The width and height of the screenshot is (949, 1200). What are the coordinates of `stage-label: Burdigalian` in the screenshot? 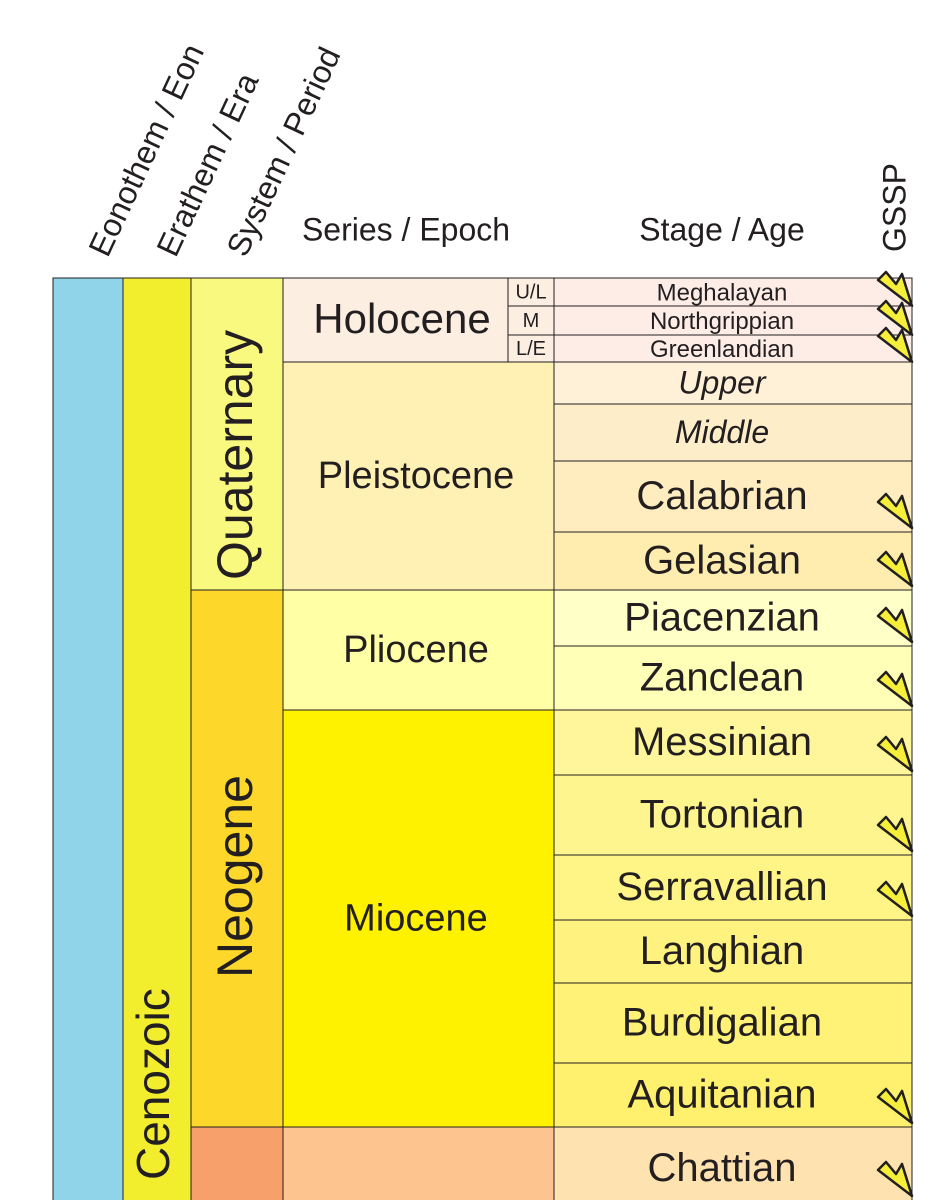 It's located at (722, 1023).